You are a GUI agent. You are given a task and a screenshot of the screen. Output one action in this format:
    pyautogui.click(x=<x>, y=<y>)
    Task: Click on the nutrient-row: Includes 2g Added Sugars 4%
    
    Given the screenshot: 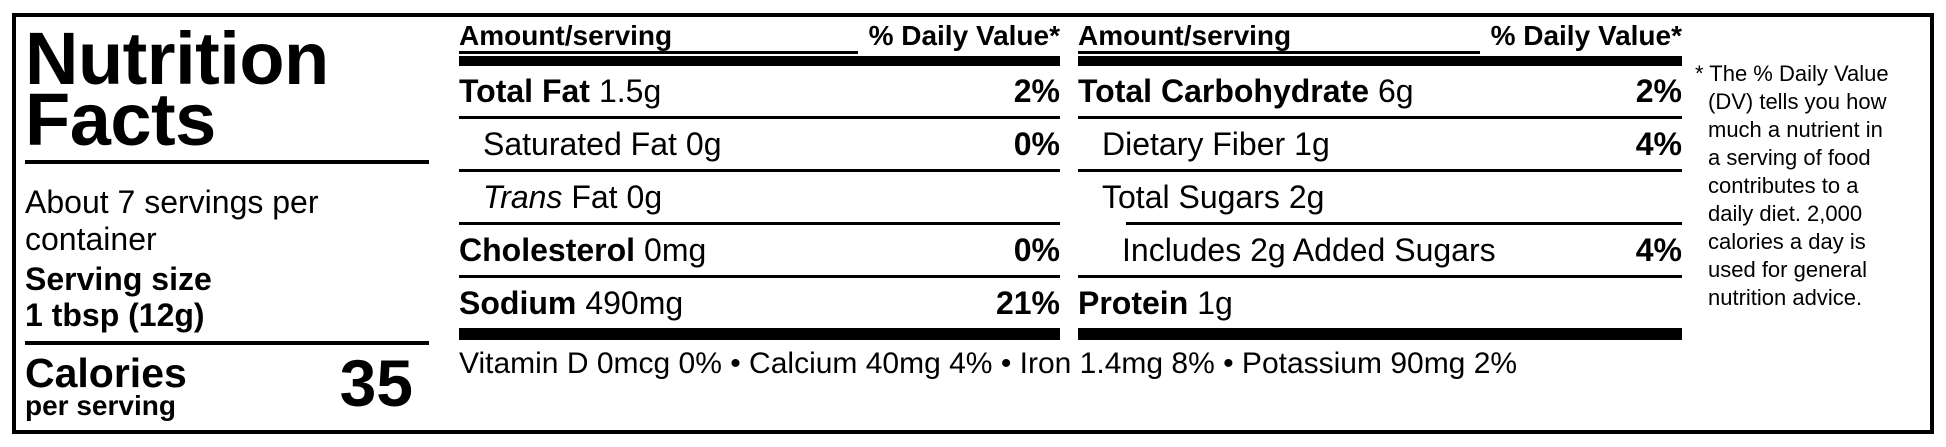 What is the action you would take?
    pyautogui.click(x=1380, y=250)
    